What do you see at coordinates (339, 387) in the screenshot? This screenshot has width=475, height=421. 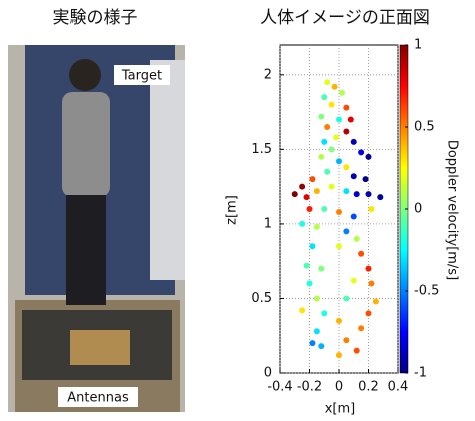 I see `x-tick-label: 0` at bounding box center [339, 387].